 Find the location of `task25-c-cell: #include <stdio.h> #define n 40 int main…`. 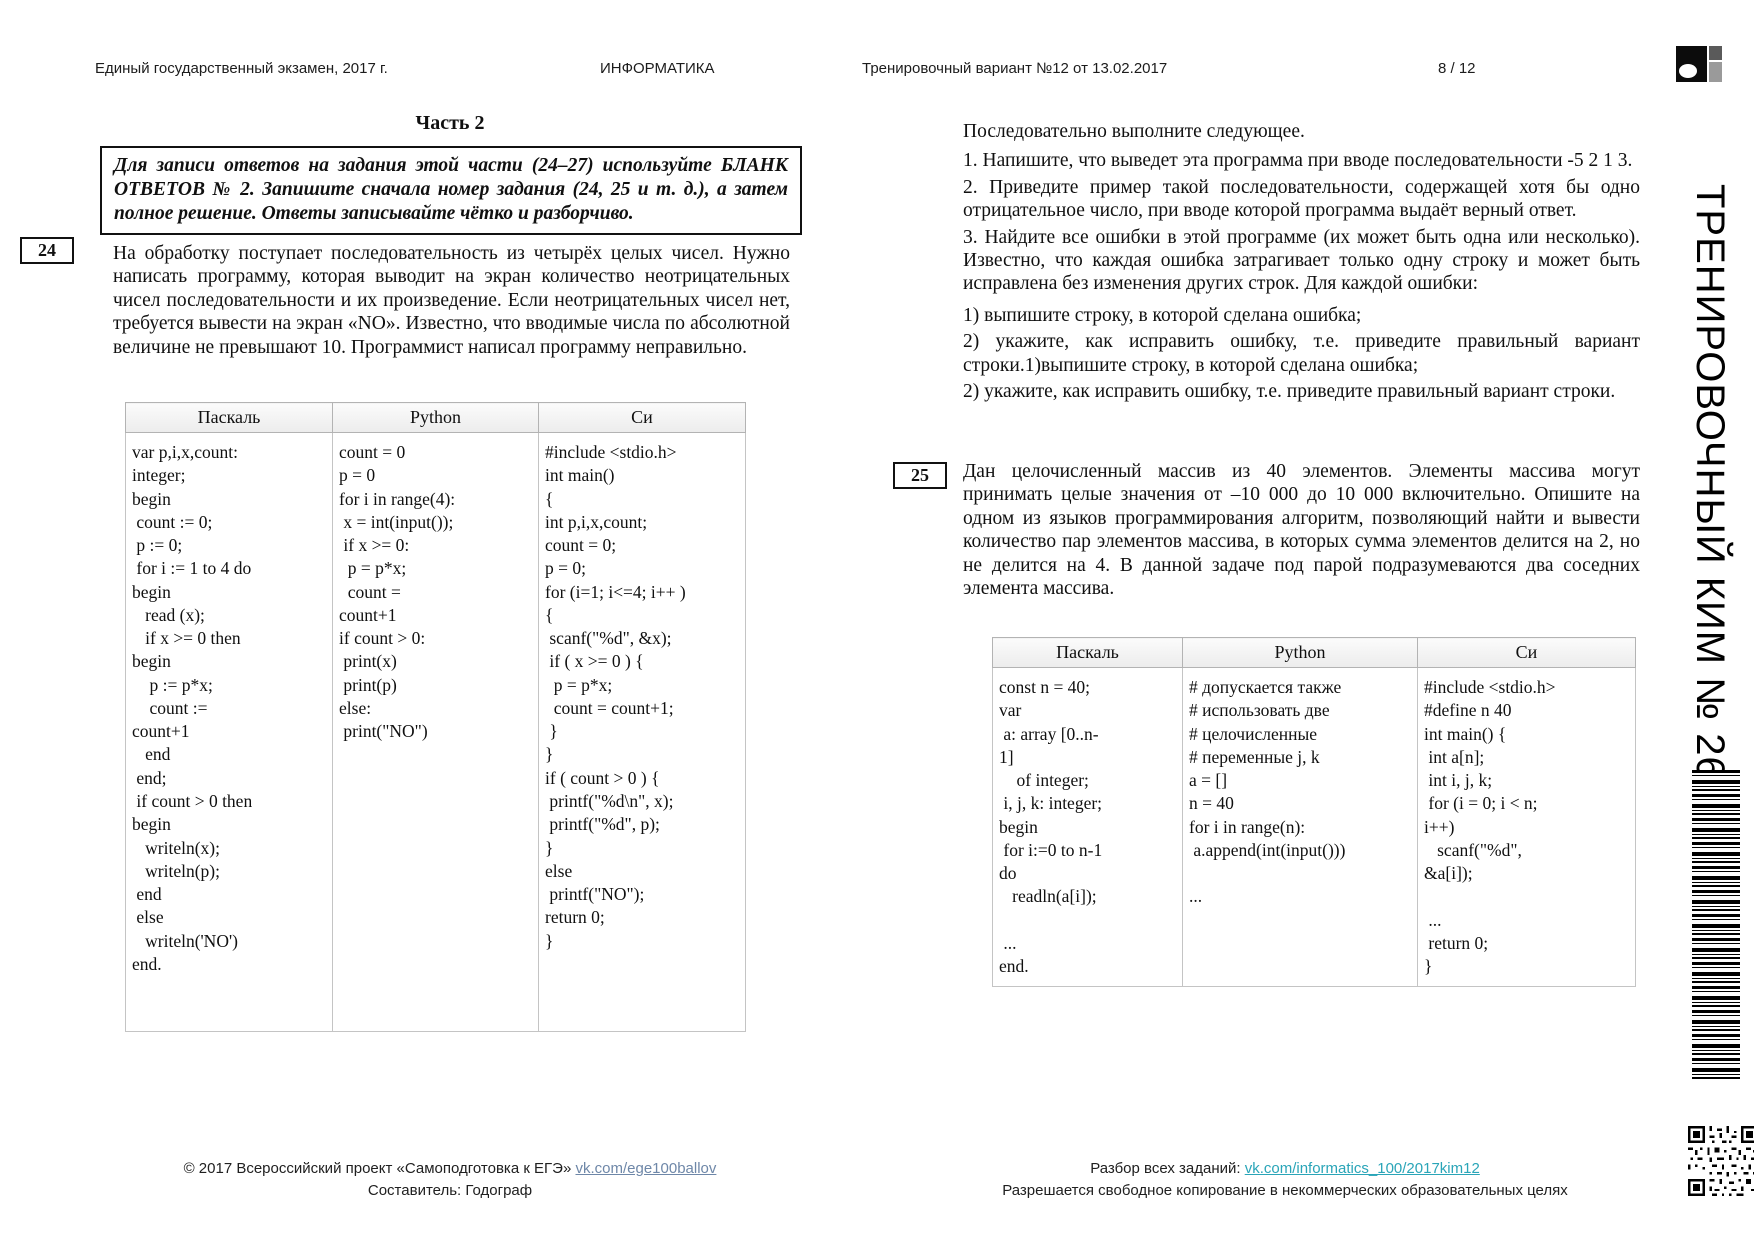

task25-c-cell: #include <stdio.h> #define n 40 int main… is located at coordinates (1526, 827).